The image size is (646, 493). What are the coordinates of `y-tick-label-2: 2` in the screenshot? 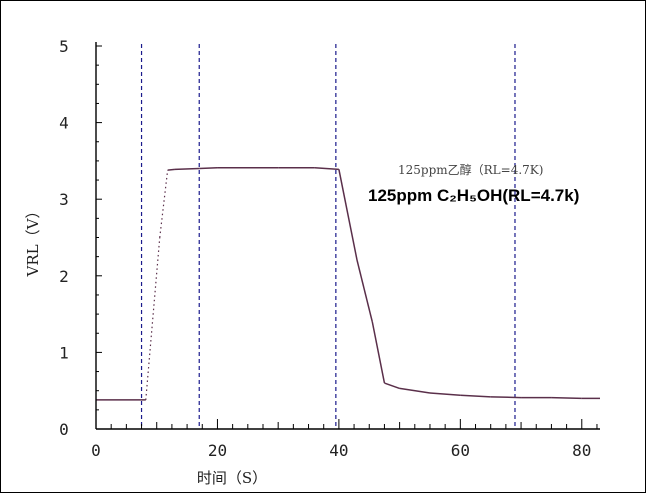 It's located at (64, 276).